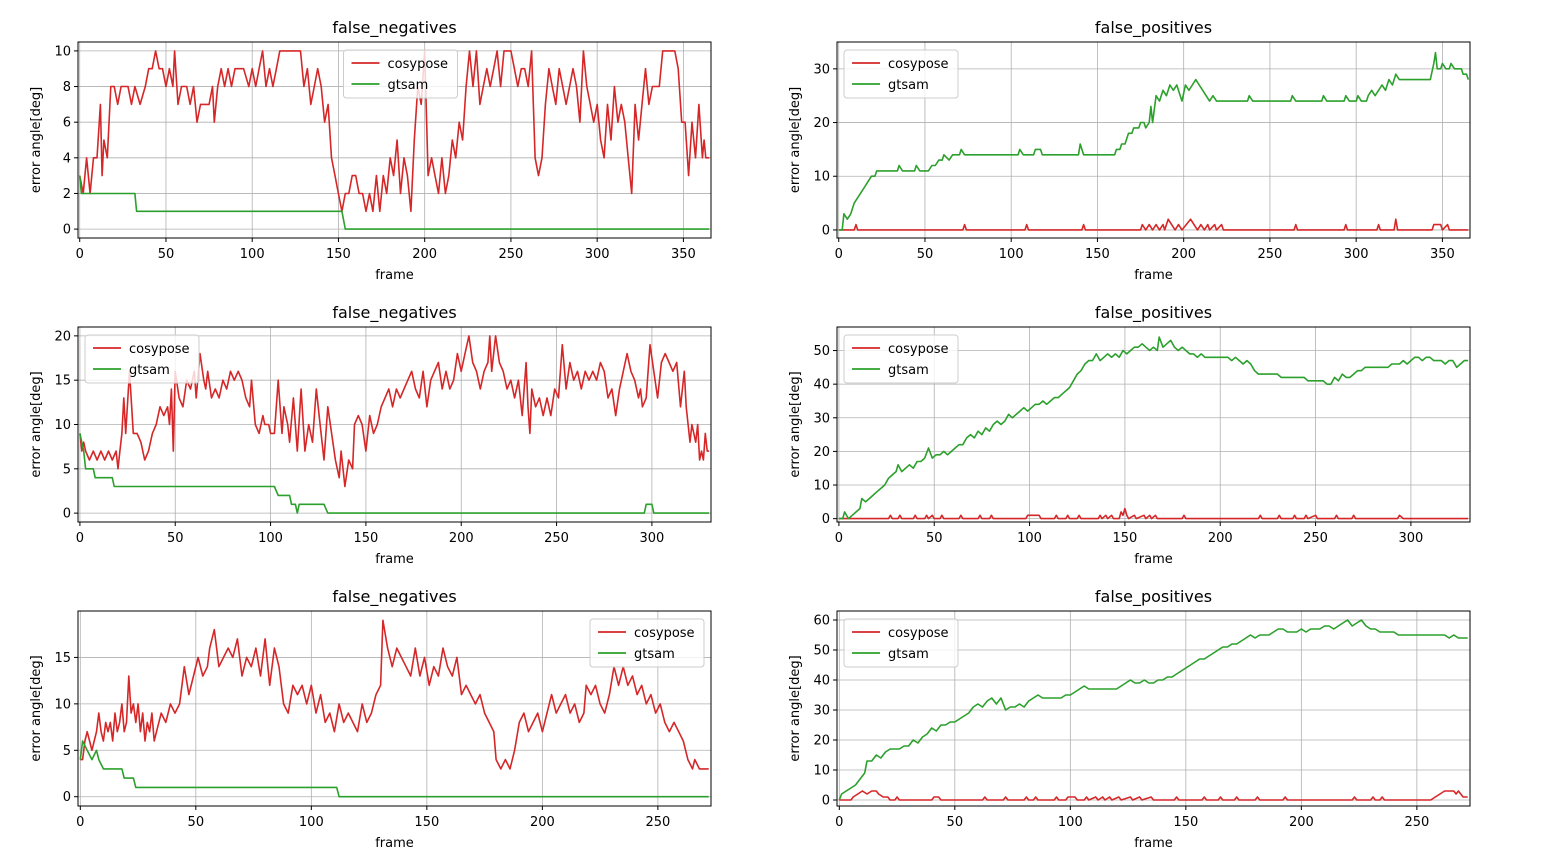 This screenshot has height=849, width=1548. Describe the element at coordinates (821, 651) in the screenshot. I see `y-tick-label: 50` at that location.